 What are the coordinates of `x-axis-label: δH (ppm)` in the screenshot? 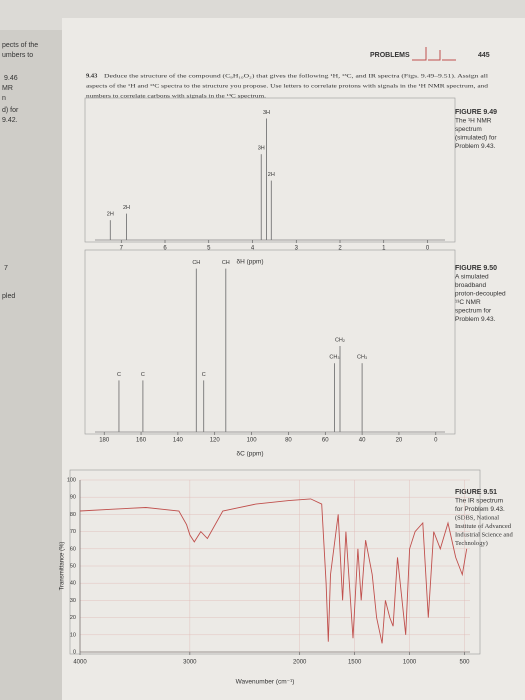 It's located at (249, 262).